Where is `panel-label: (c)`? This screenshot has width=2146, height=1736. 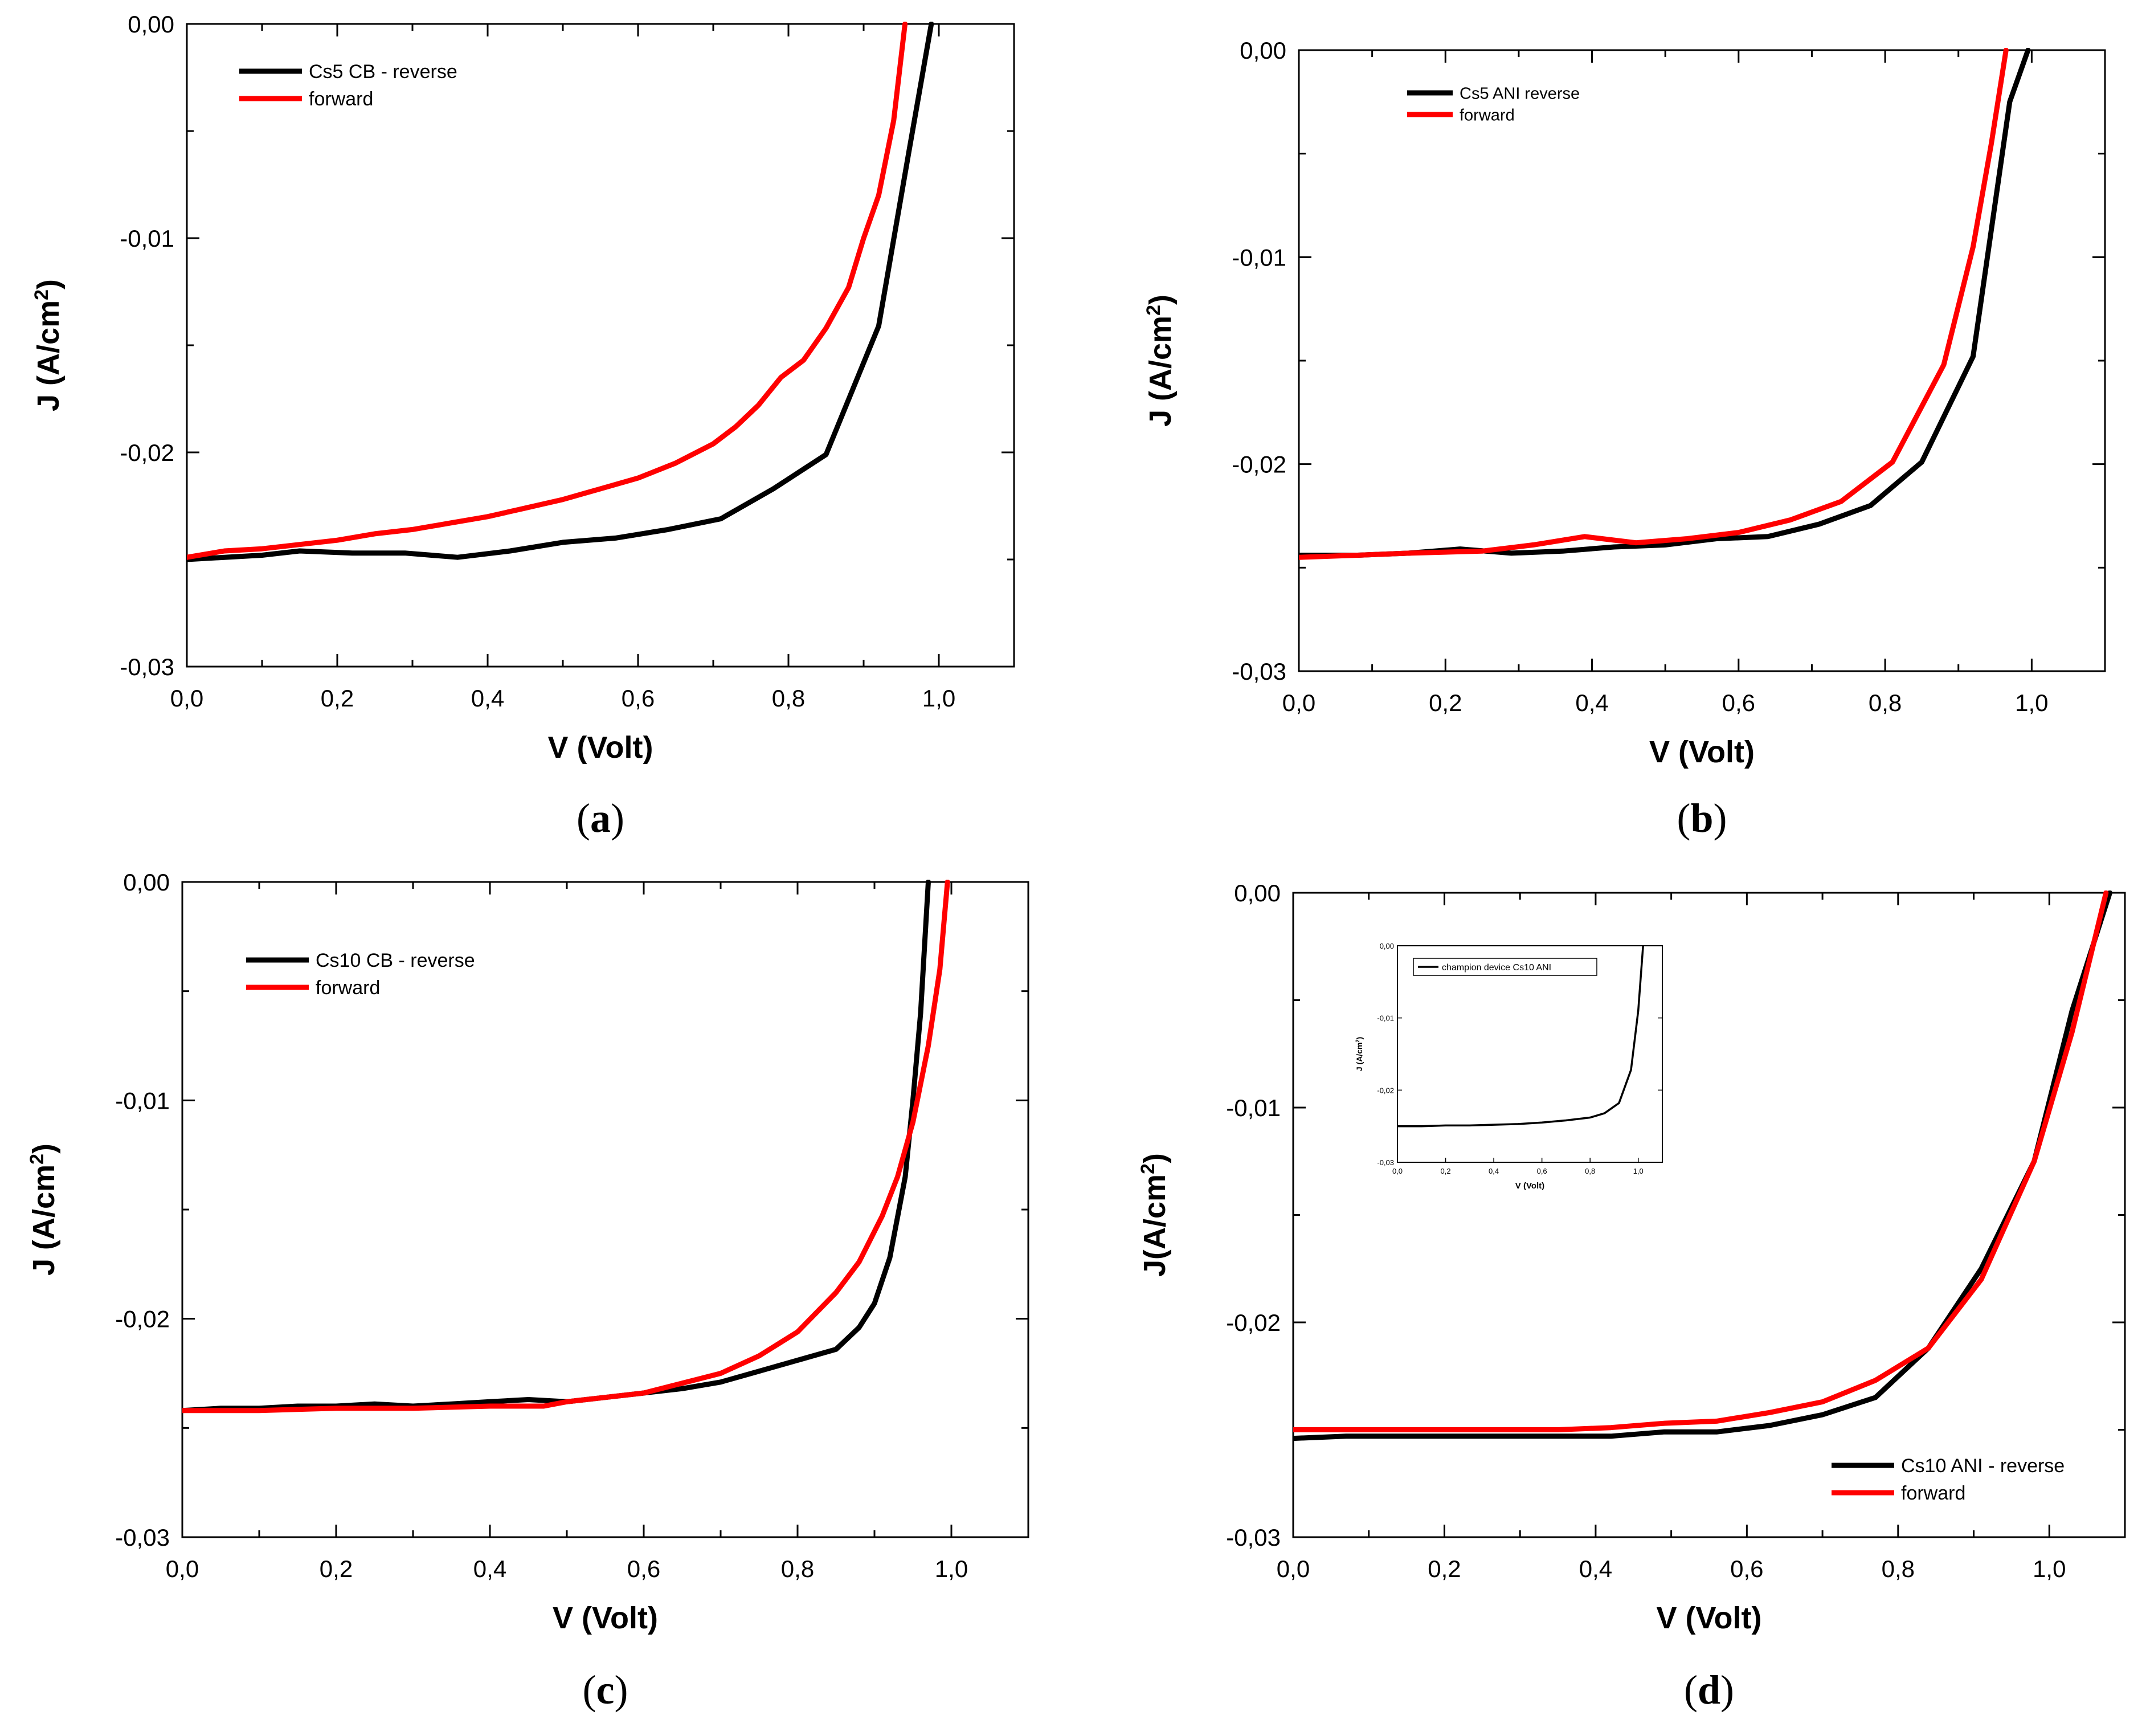
panel-label: (c) is located at coordinates (605, 1690).